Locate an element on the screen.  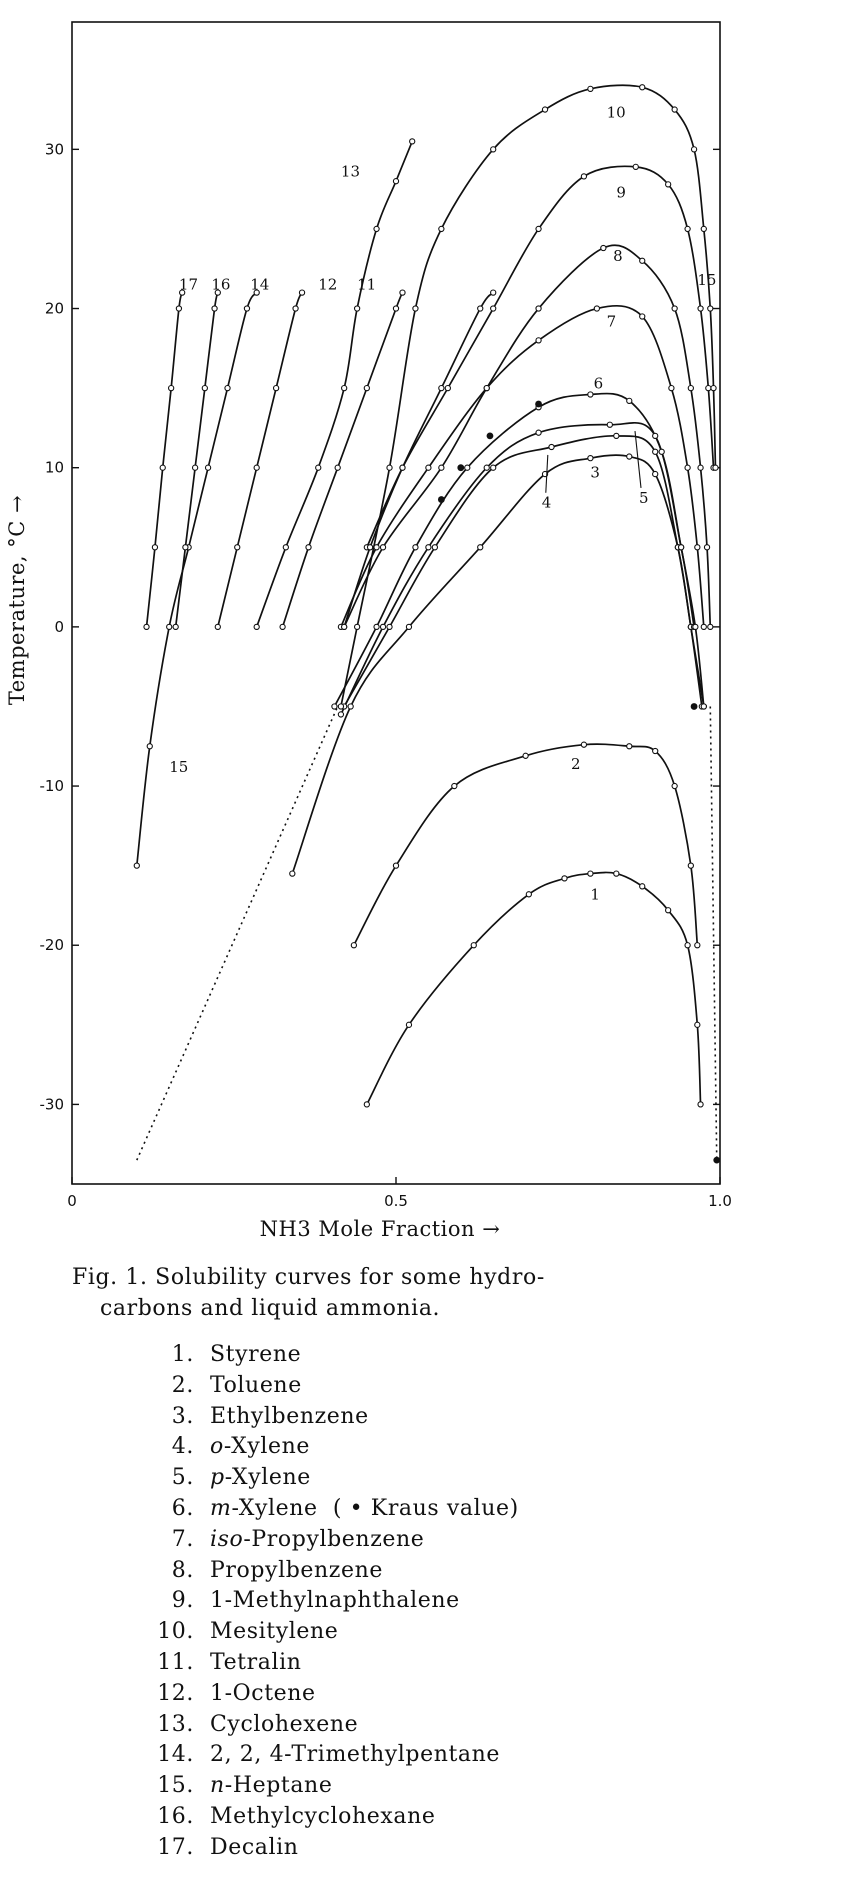
x-axis-title: NH3 Mole Fraction → is located at coordinates (380, 1229).